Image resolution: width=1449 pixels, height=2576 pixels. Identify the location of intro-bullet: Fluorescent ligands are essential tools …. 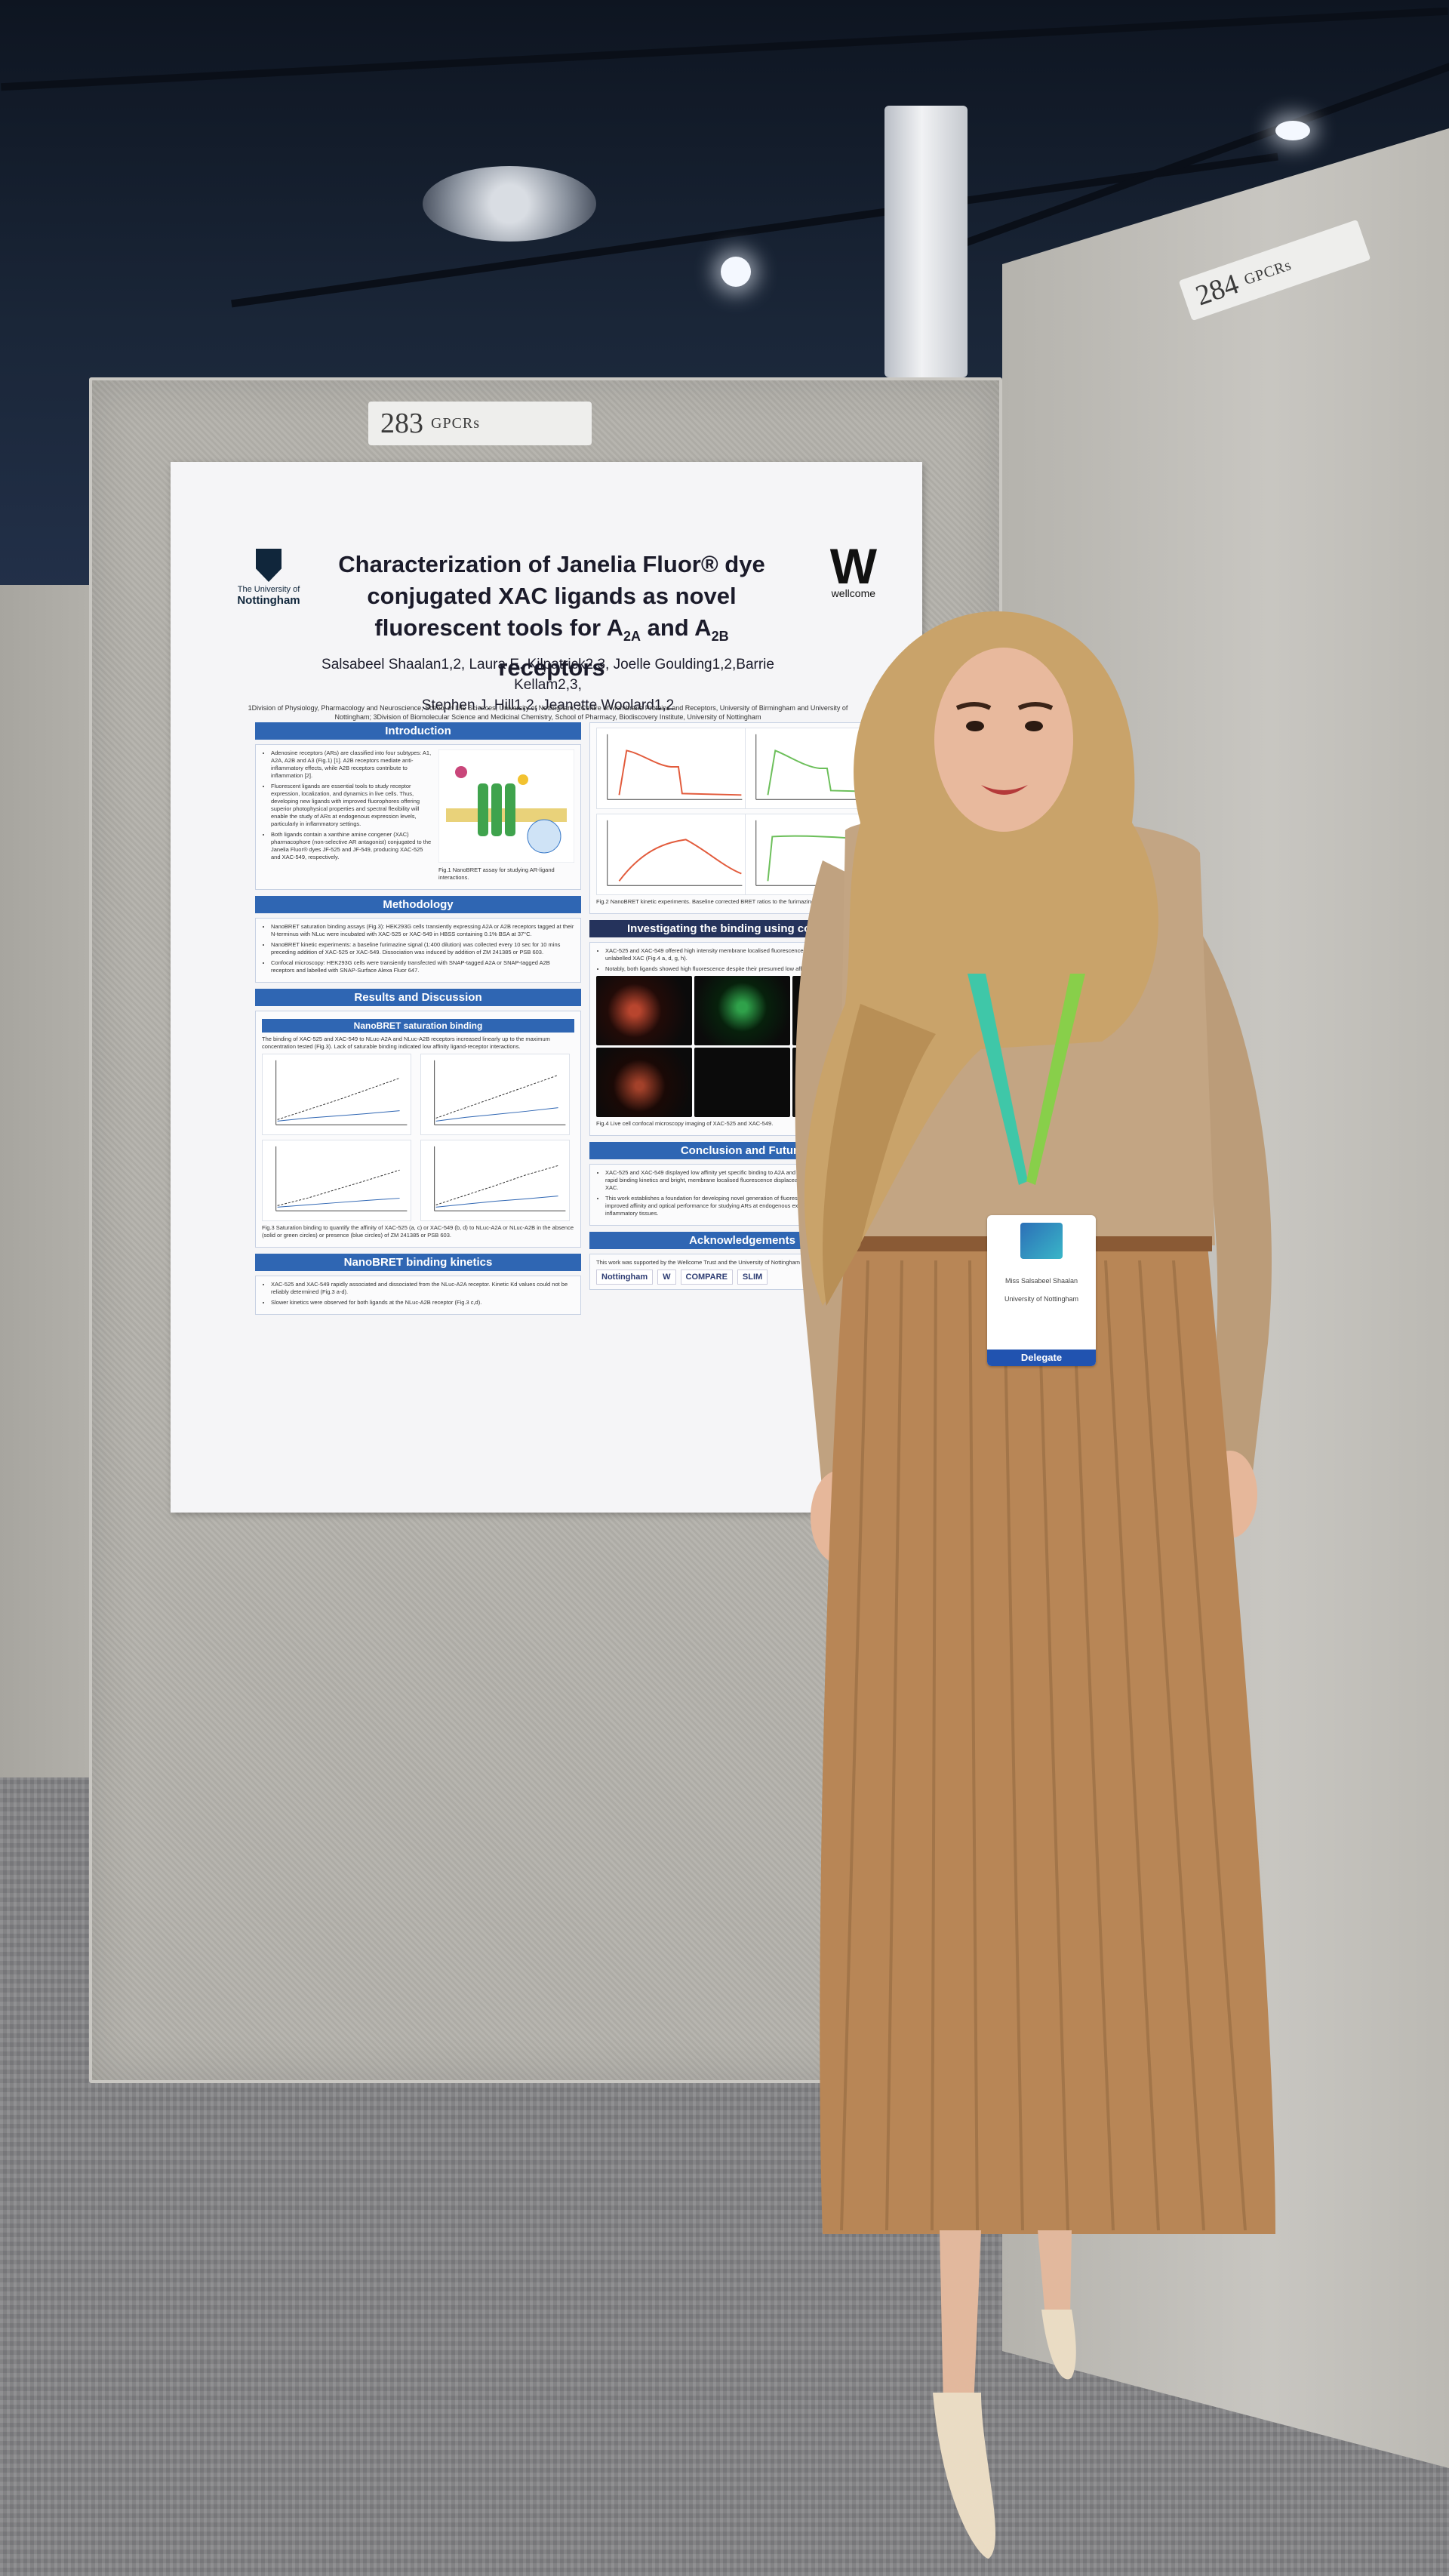
(351, 805).